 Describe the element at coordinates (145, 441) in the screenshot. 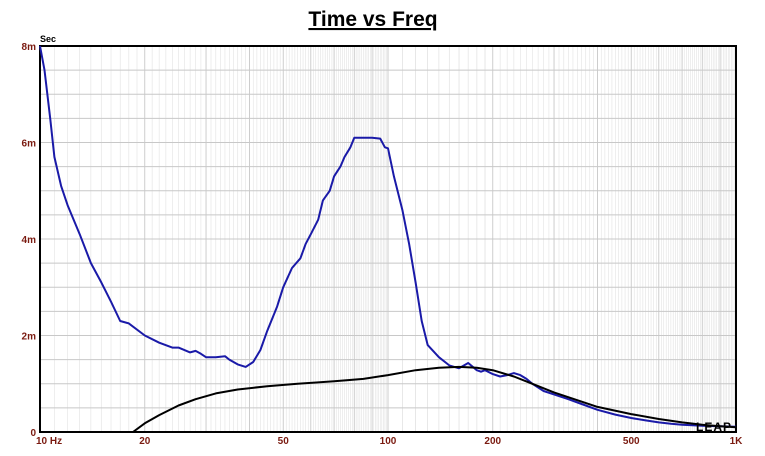

I see `x-tick-label: 20` at that location.